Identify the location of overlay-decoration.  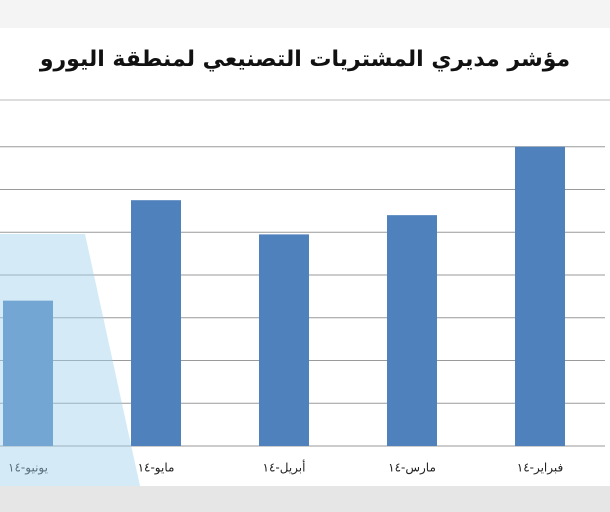
(70, 360).